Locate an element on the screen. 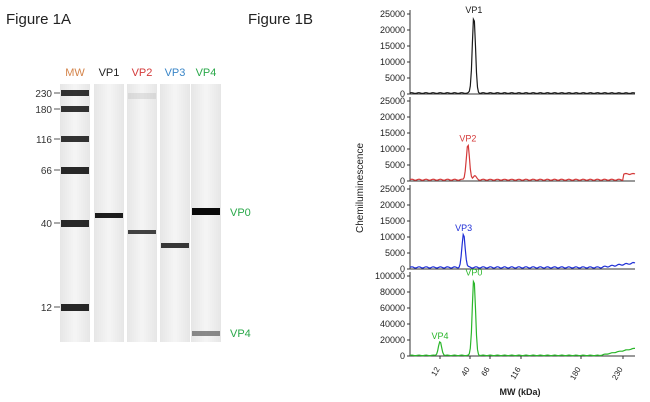 The height and width of the screenshot is (402, 650). gel-lane-vp3 is located at coordinates (175, 213).